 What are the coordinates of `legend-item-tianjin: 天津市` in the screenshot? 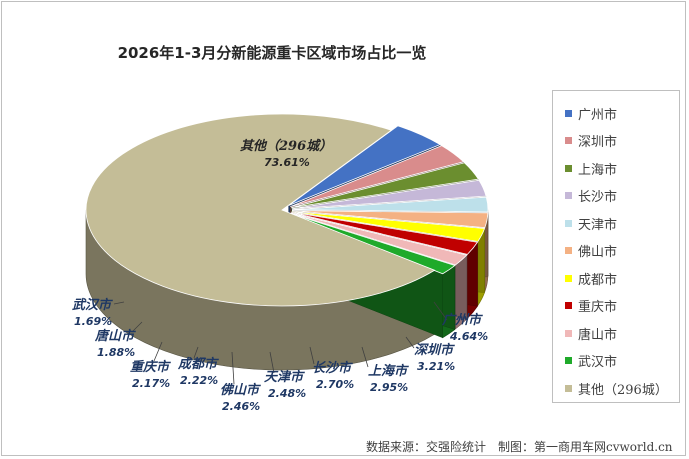 It's located at (591, 223).